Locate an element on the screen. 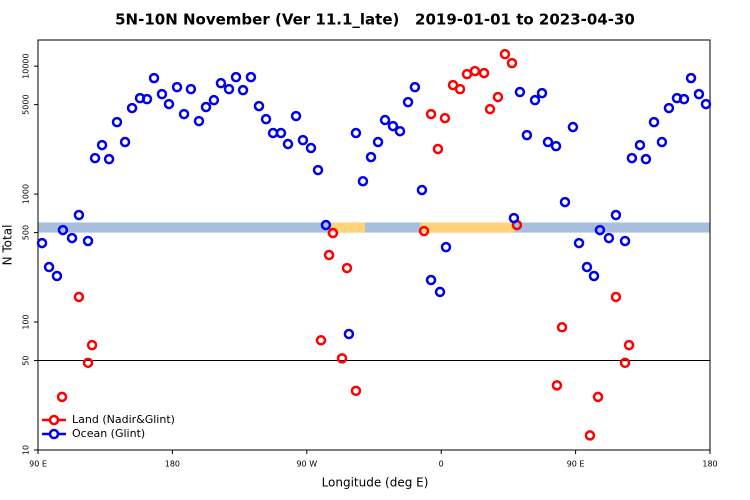  y-tick-label: 100 is located at coordinates (26, 321).